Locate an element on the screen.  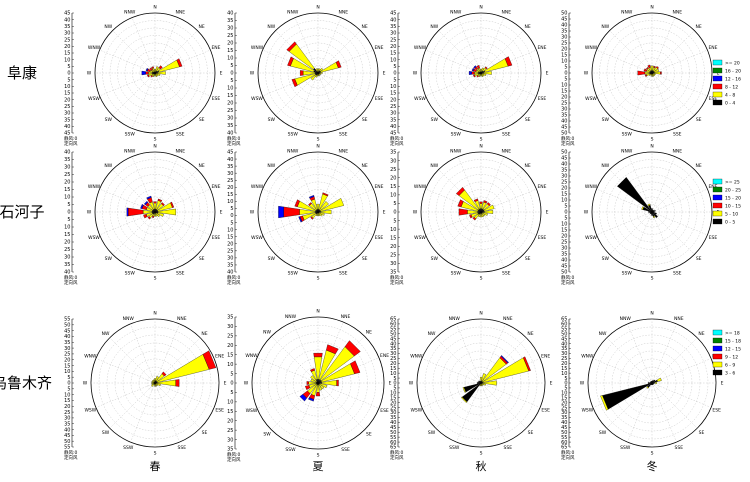
direction-label: N is located at coordinates (480, 8).